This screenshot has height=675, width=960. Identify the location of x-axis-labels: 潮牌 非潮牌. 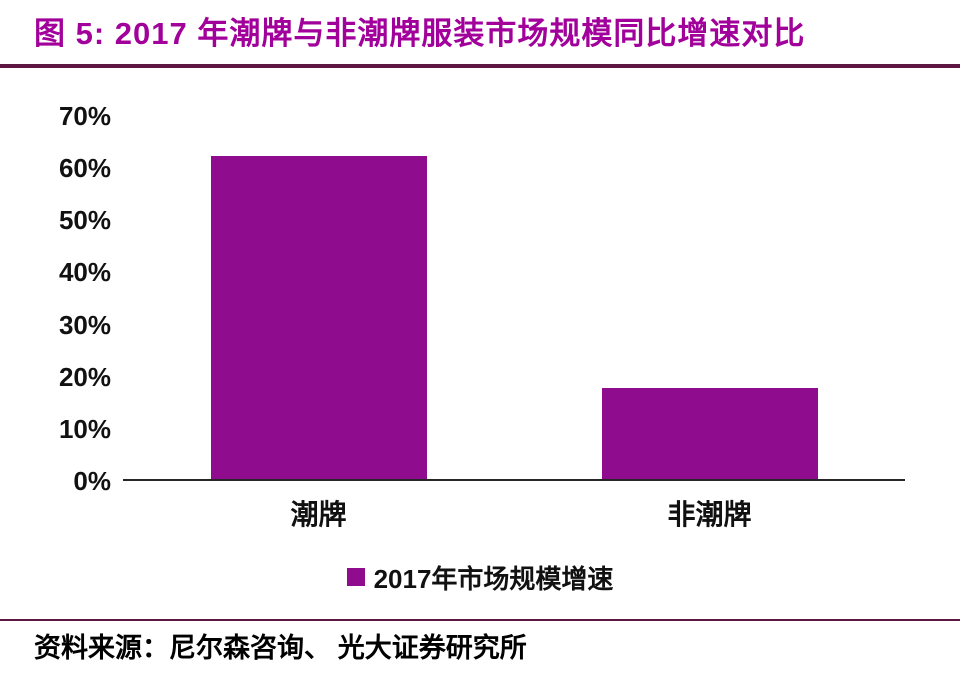
(514, 515).